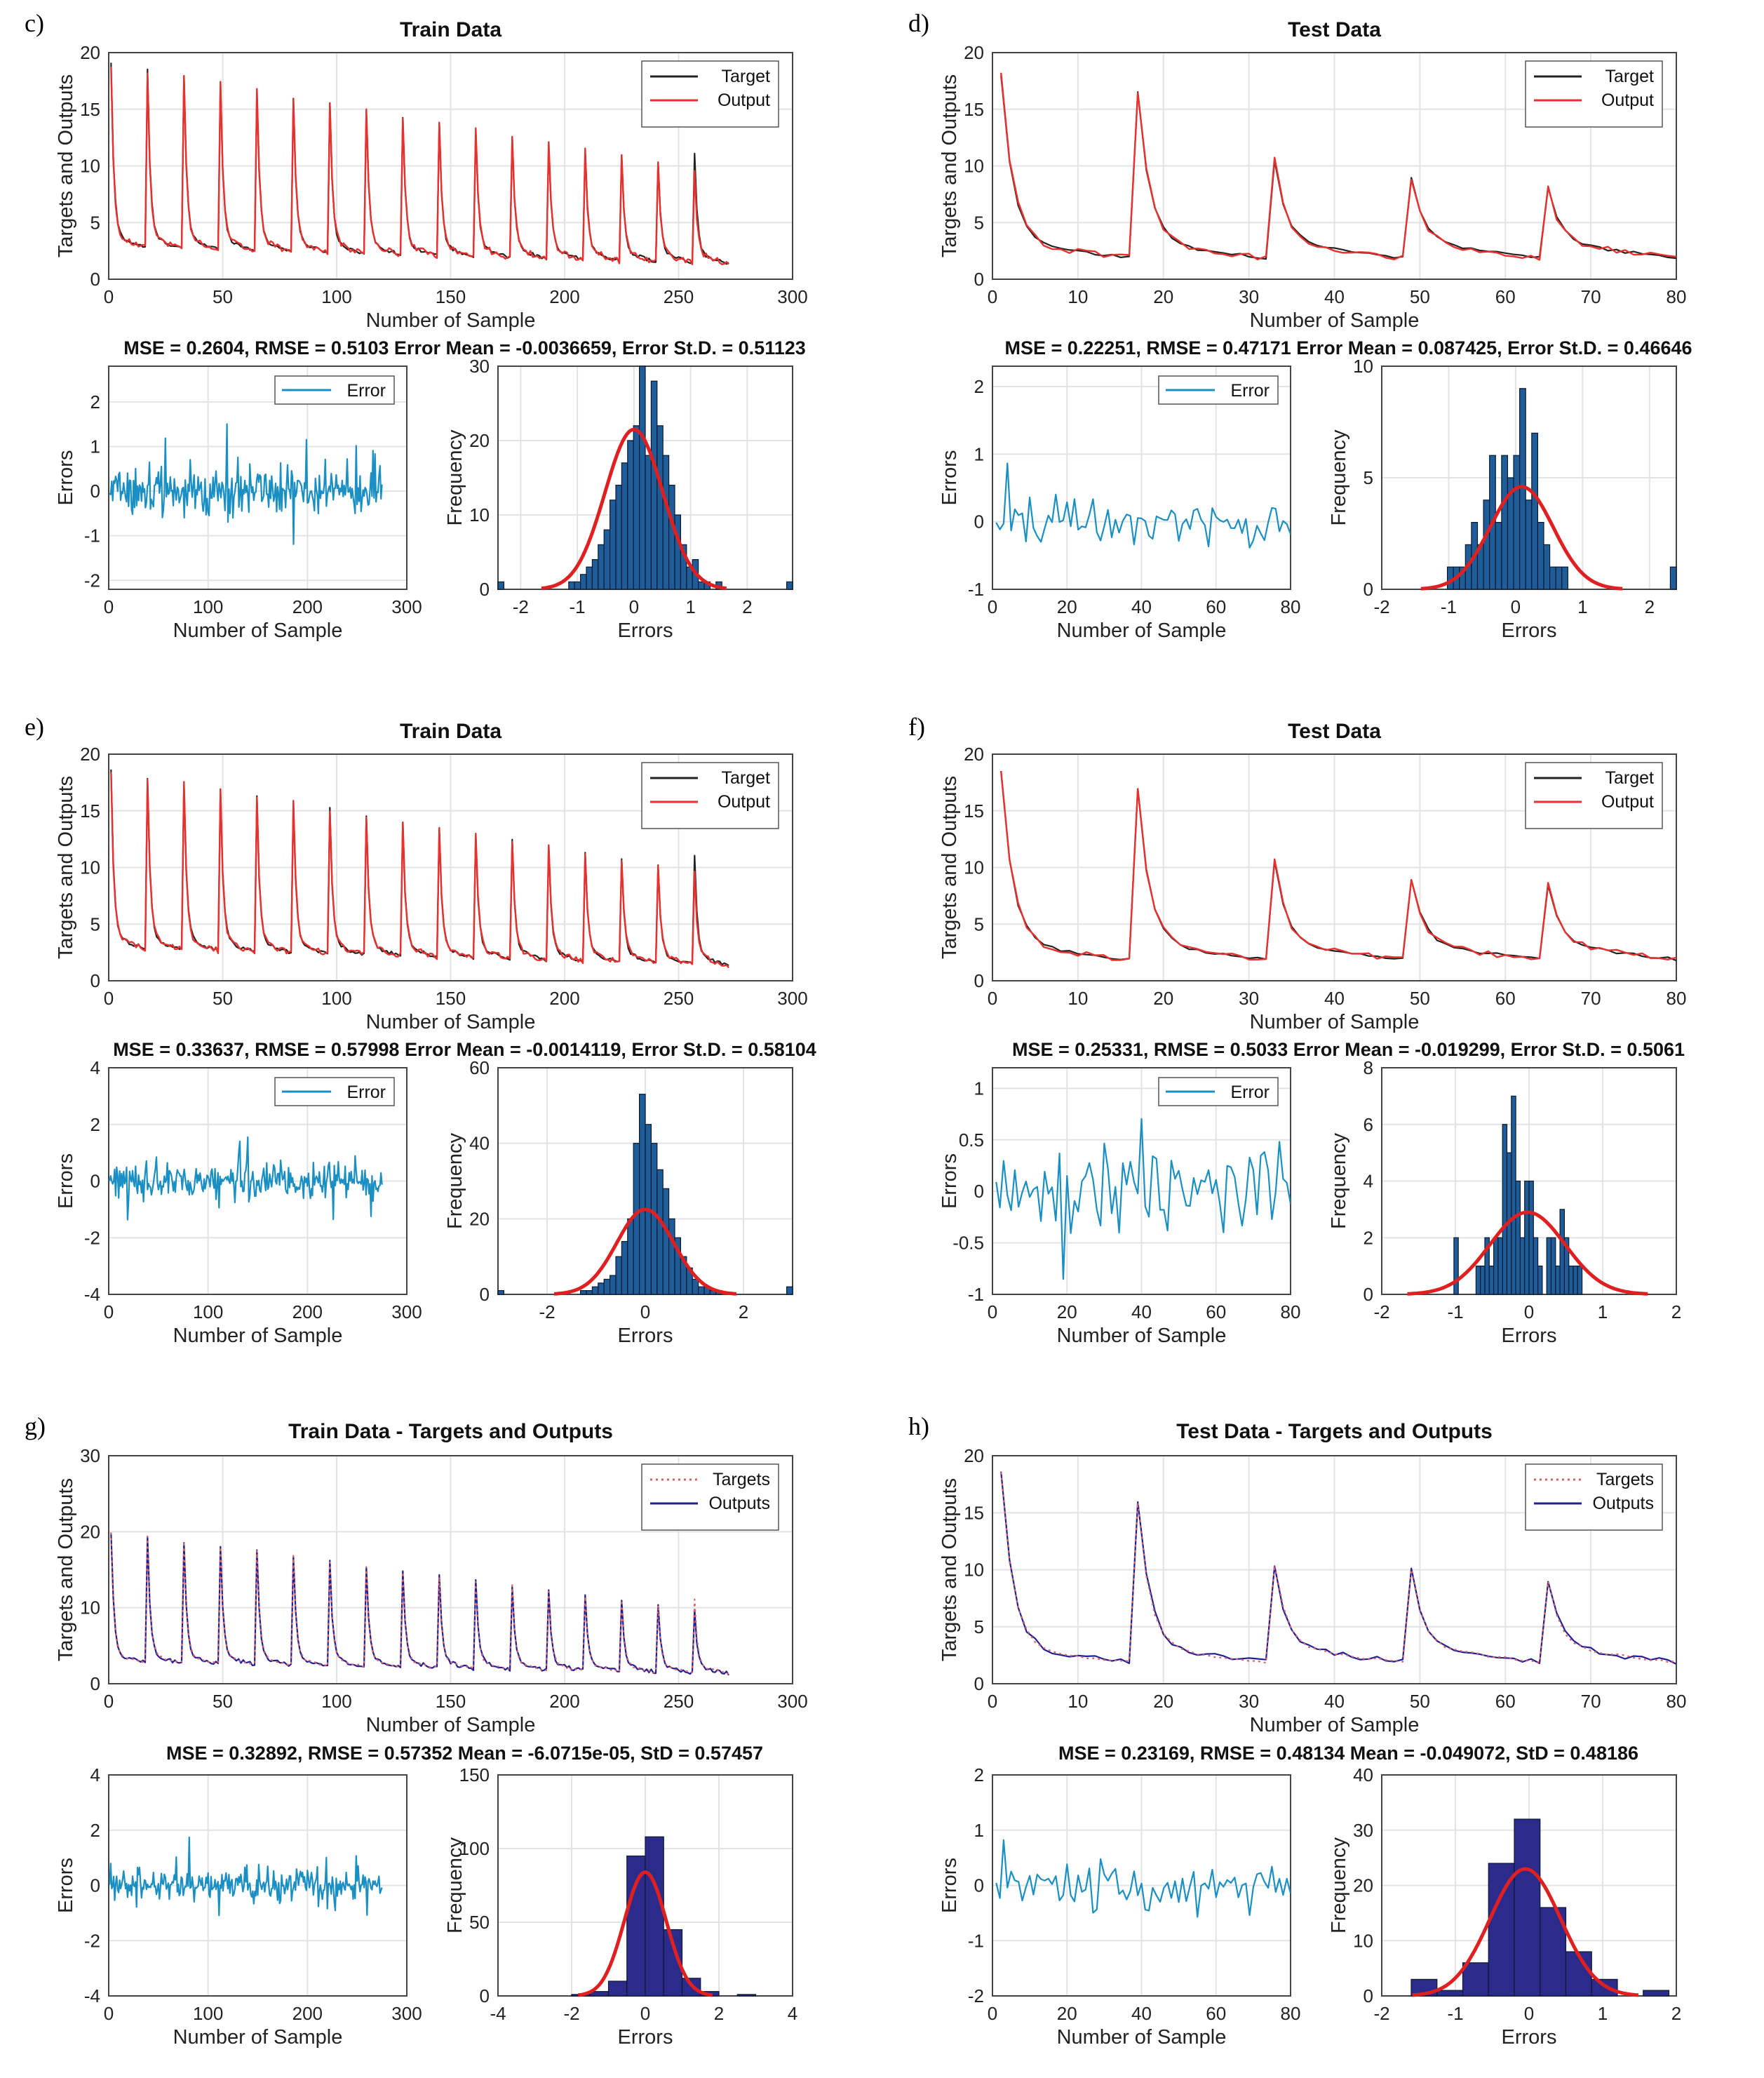  What do you see at coordinates (746, 778) in the screenshot?
I see `panel-e-main-legend-entry: Target` at bounding box center [746, 778].